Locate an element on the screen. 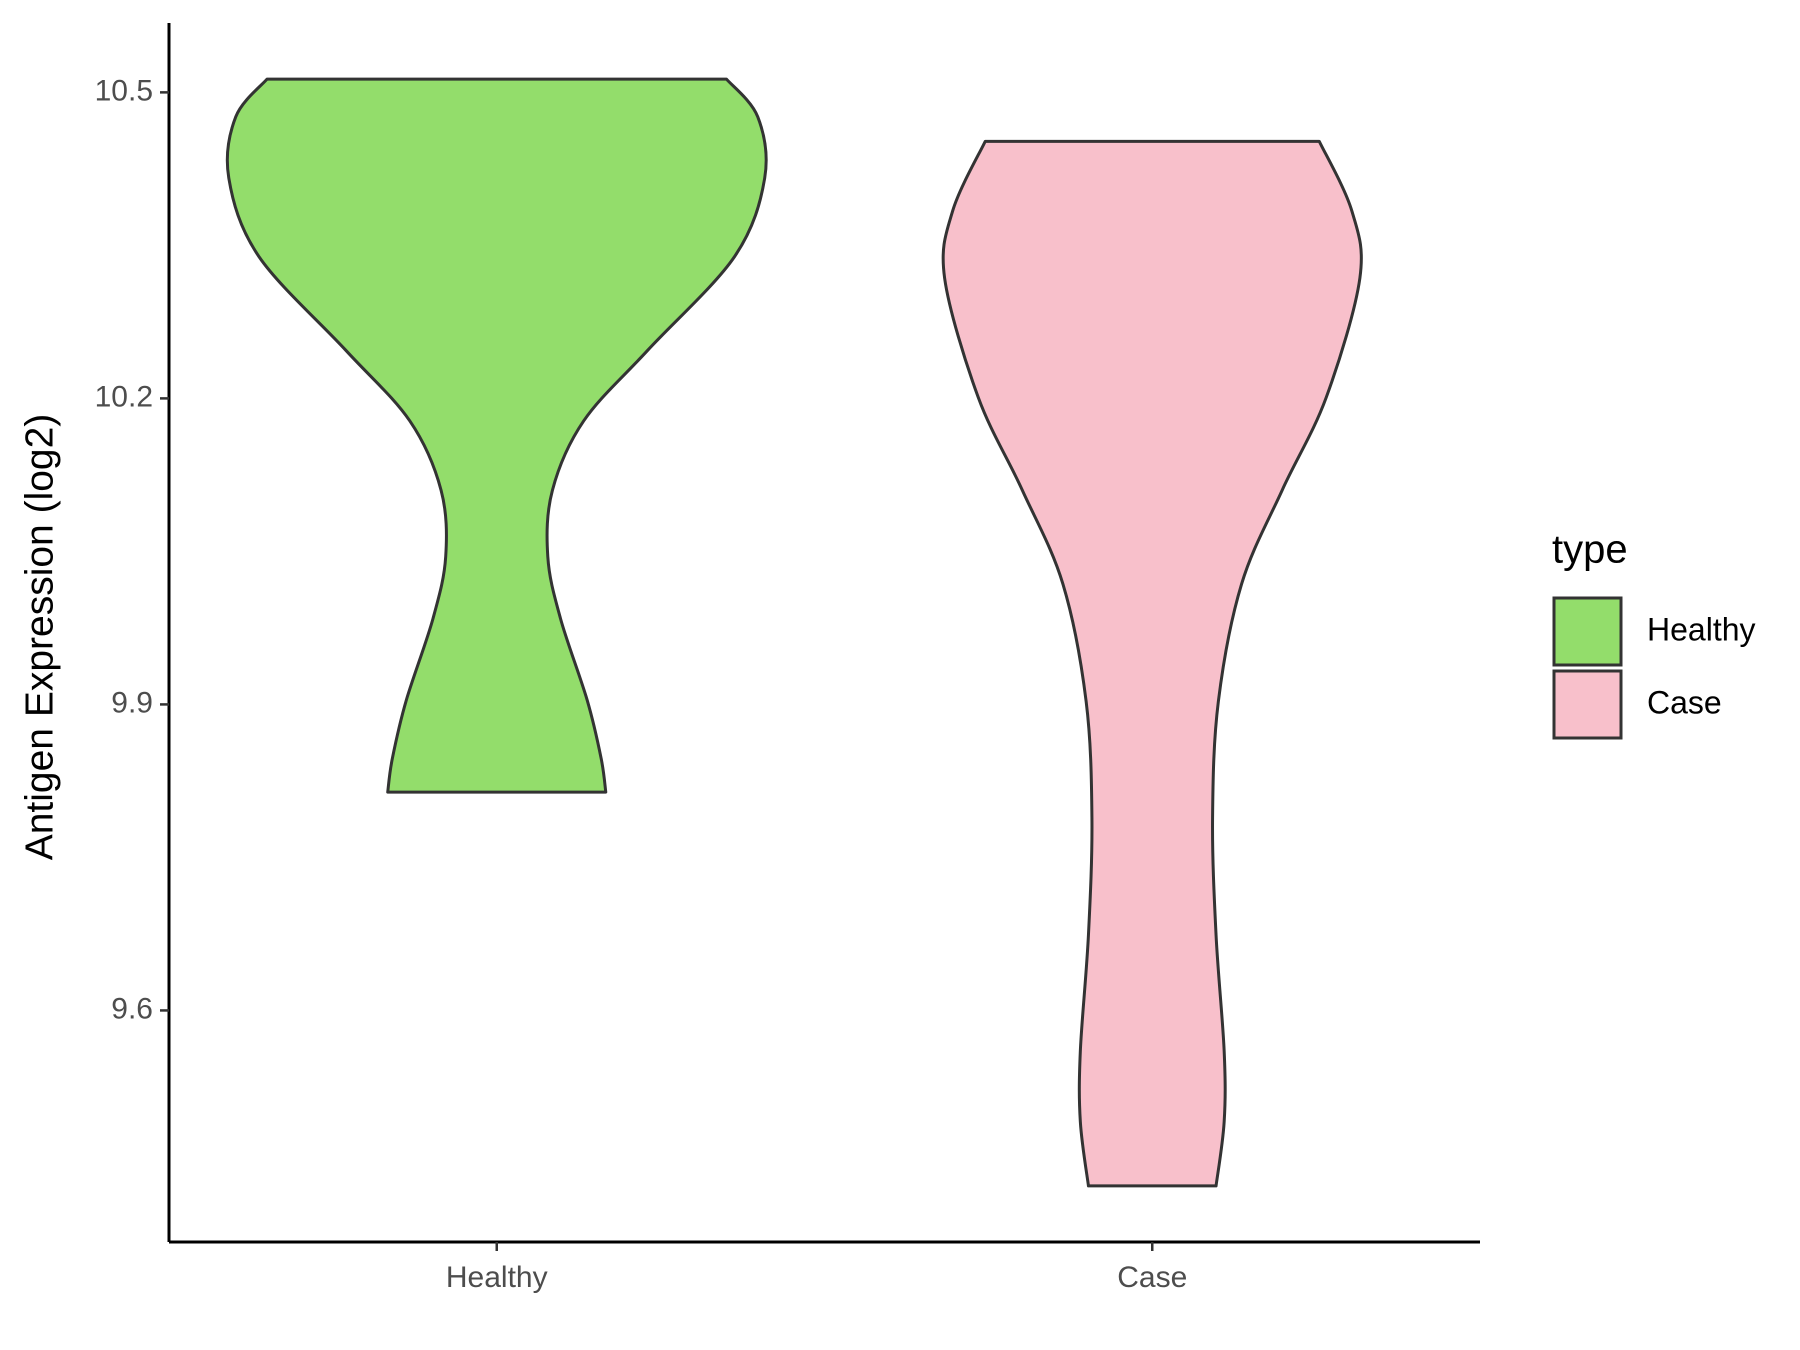 The height and width of the screenshot is (1350, 1800). y-tick-label: 9.6 is located at coordinates (132, 1008).